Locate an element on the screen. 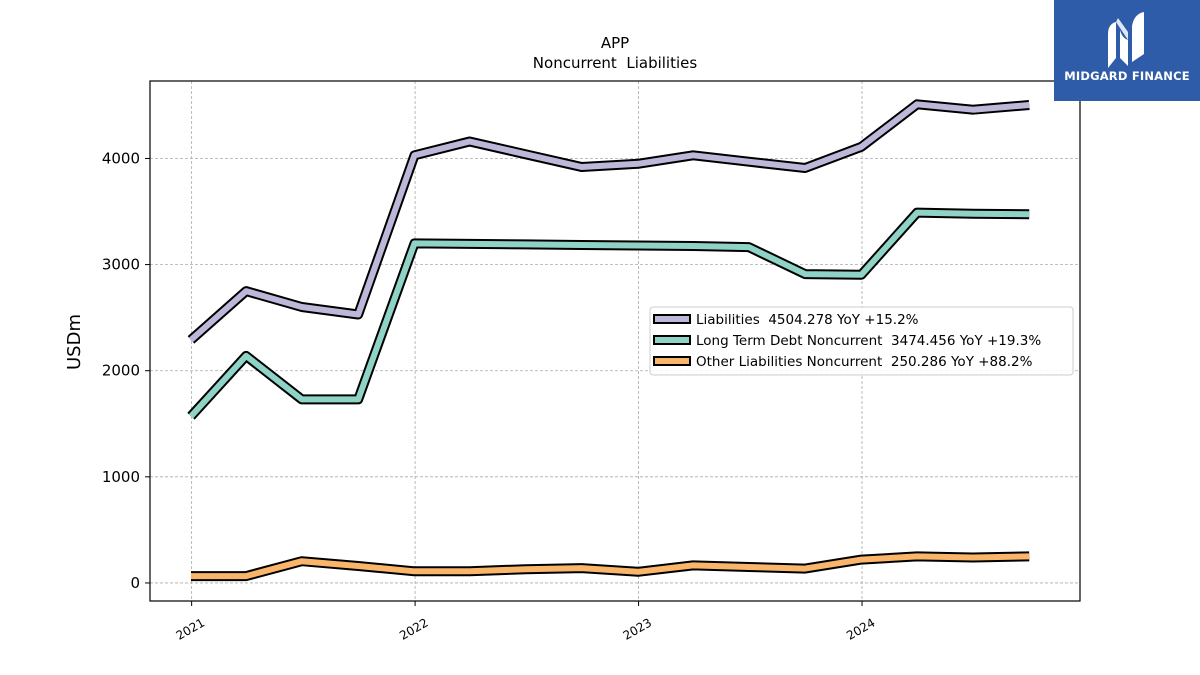 The width and height of the screenshot is (1200, 675). y-axis: 0 1000 2000 3000 4000 is located at coordinates (126, 370).